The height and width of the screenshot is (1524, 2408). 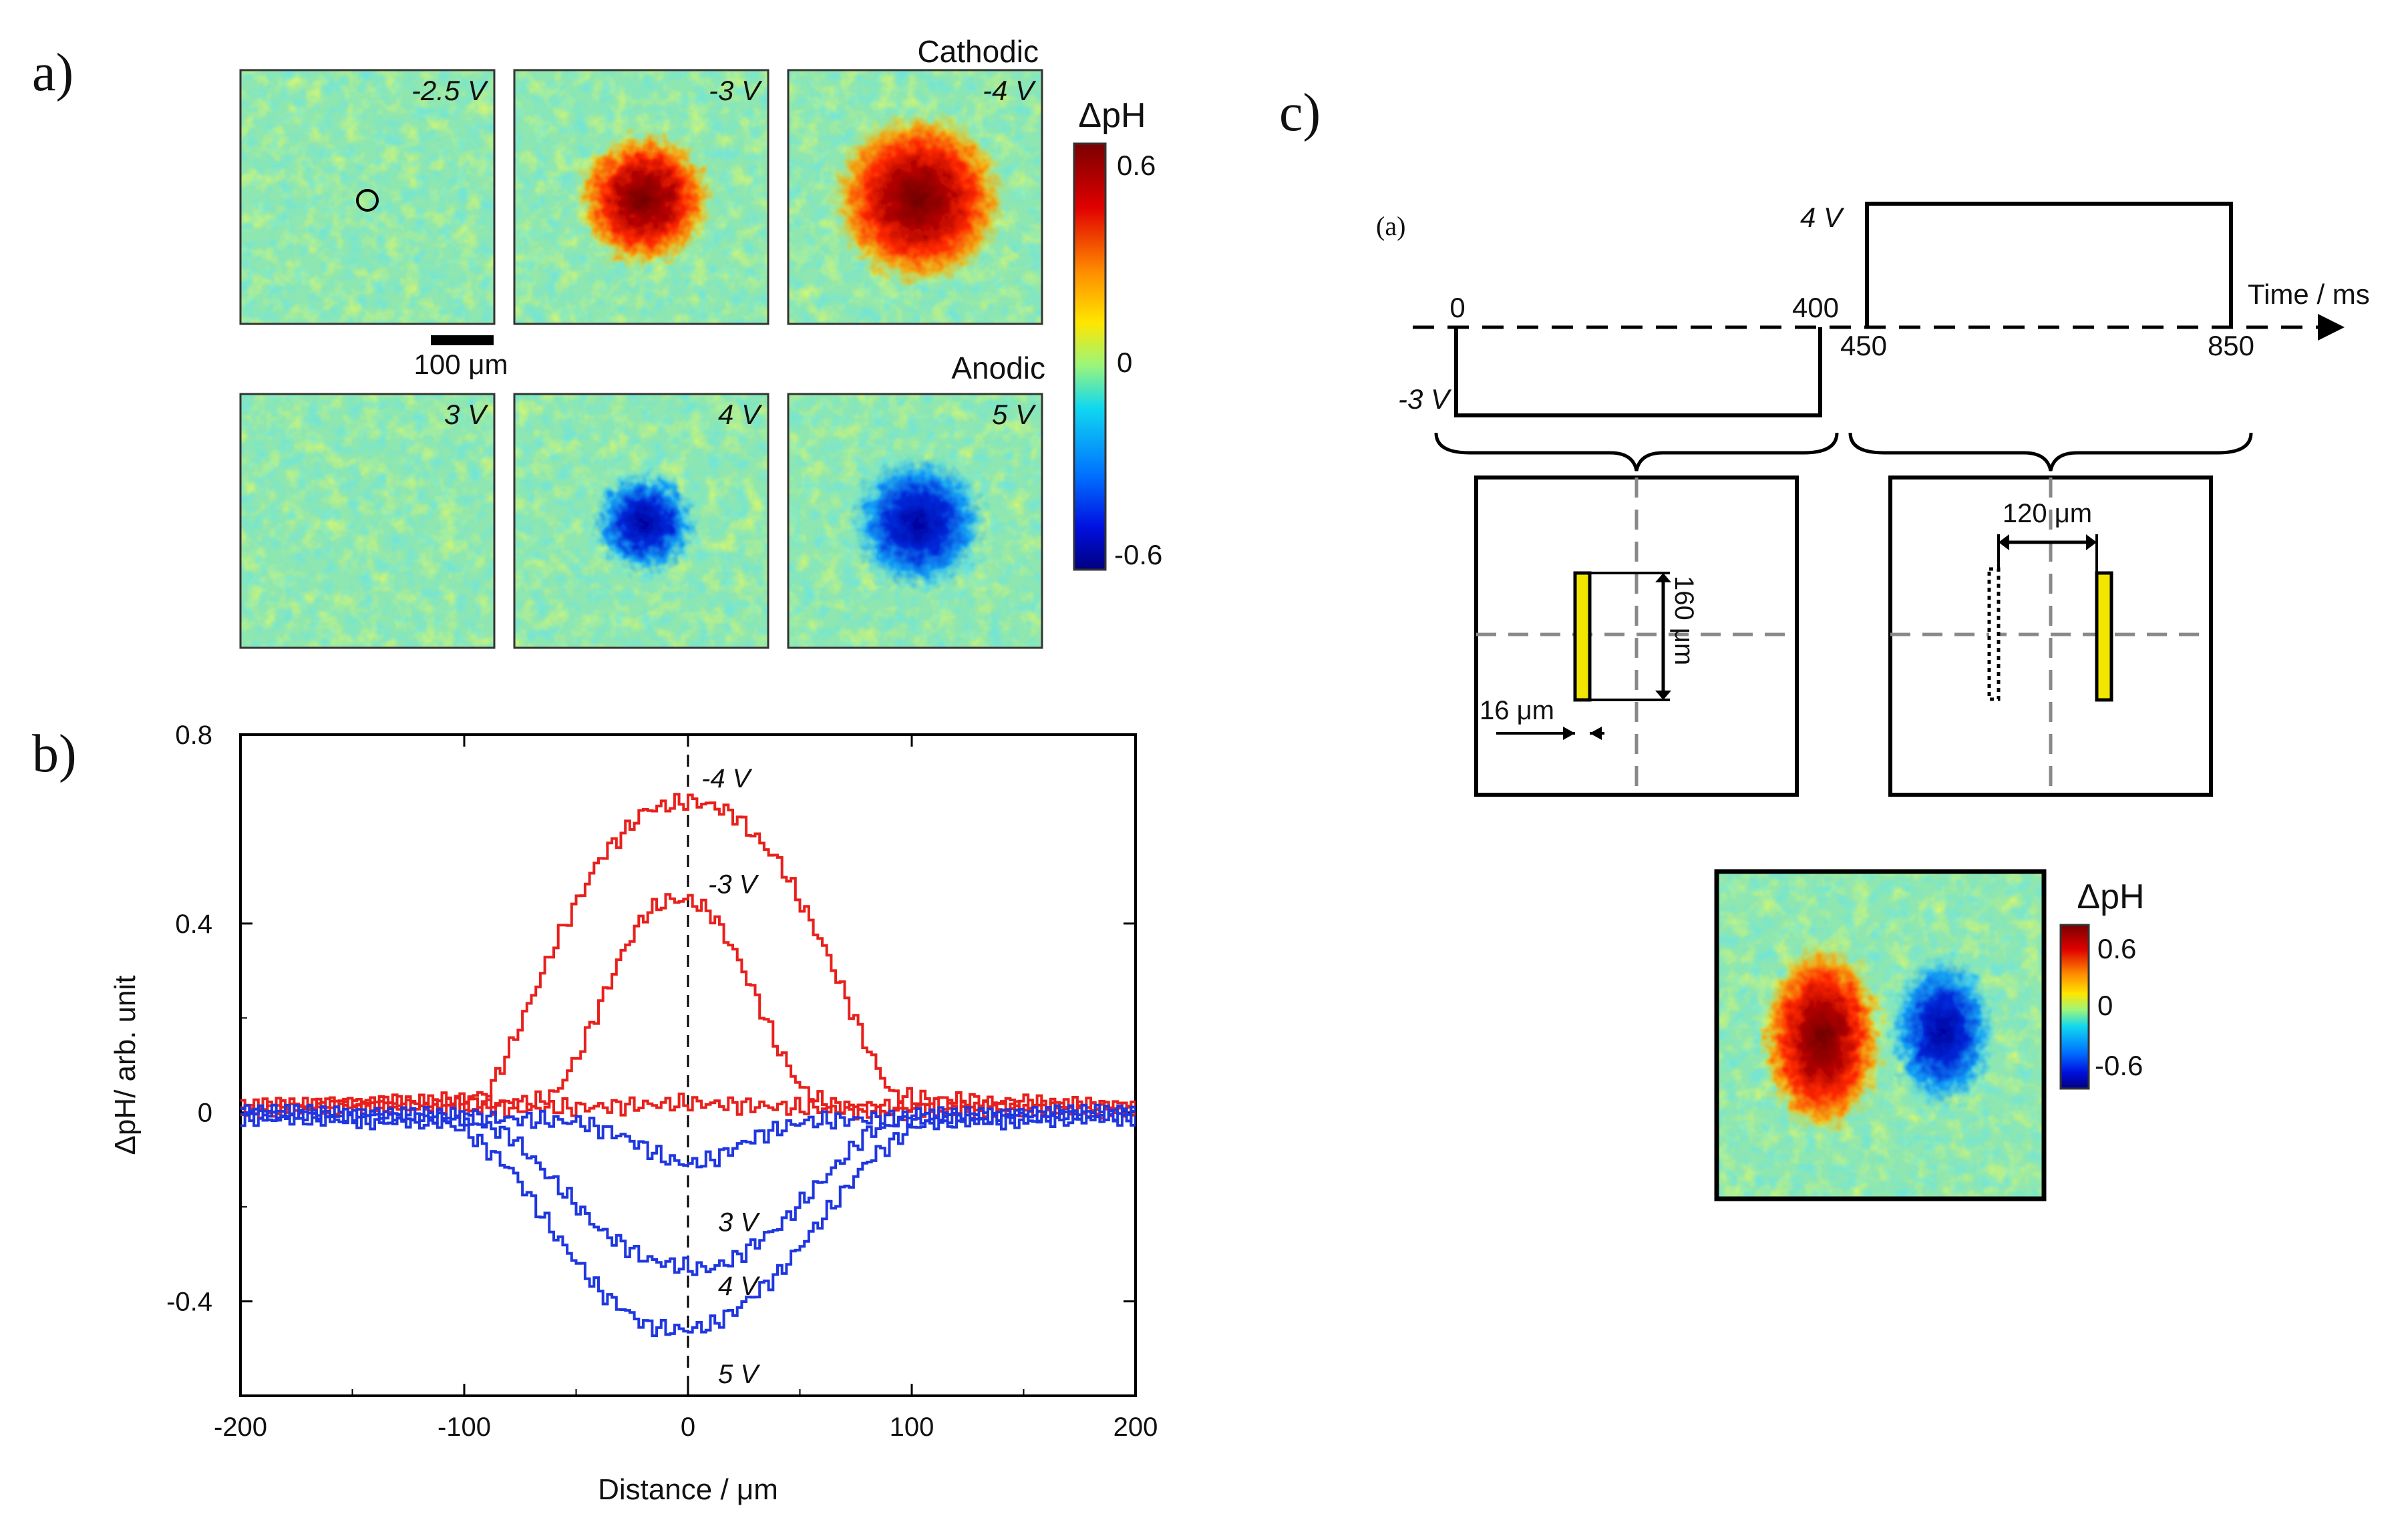 I want to click on width-label: 16 μm, so click(x=1517, y=710).